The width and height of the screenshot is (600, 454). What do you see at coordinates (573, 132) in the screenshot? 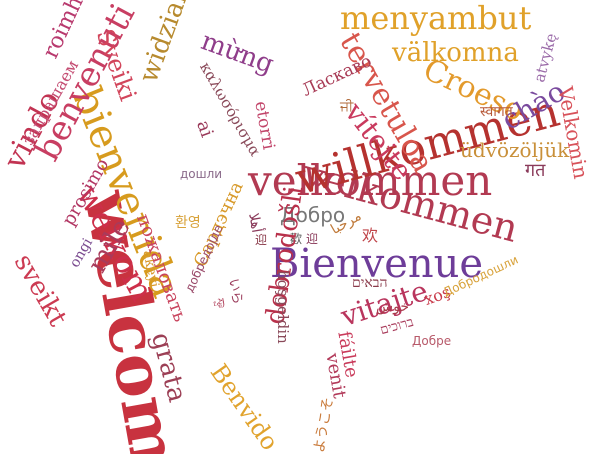
I see `word-velkomin: Velkomin` at bounding box center [573, 132].